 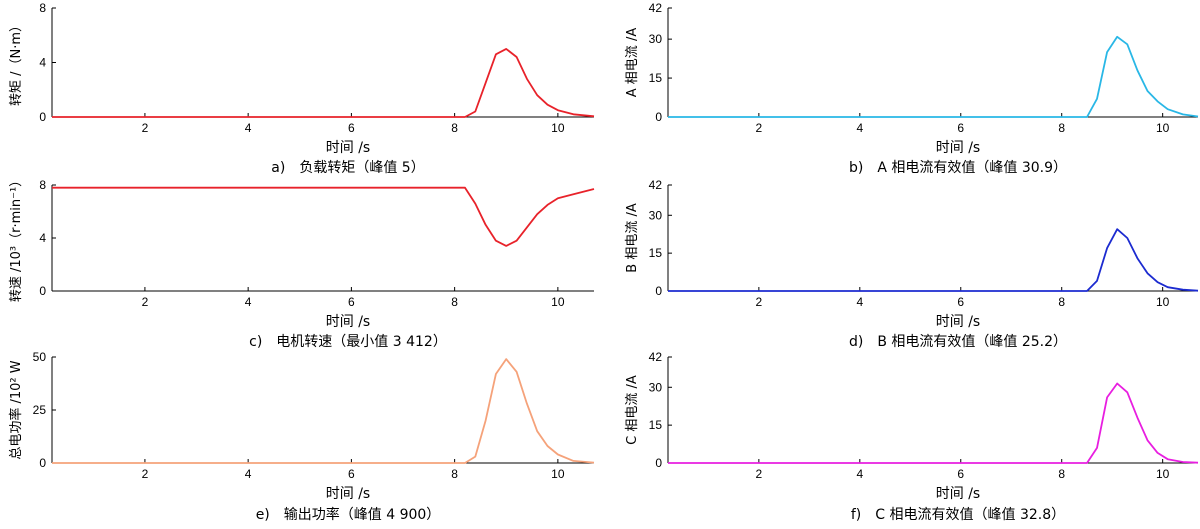 I want to click on figure-caption: e) 输出功率（峰值 4 900）, so click(x=348, y=514).